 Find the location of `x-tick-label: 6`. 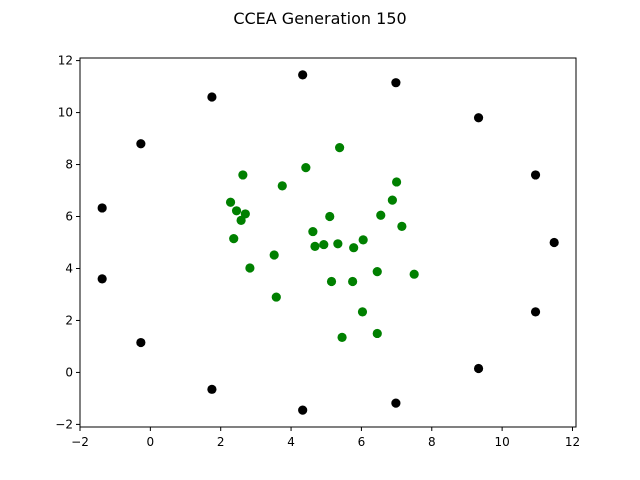

x-tick-label: 6 is located at coordinates (362, 442).